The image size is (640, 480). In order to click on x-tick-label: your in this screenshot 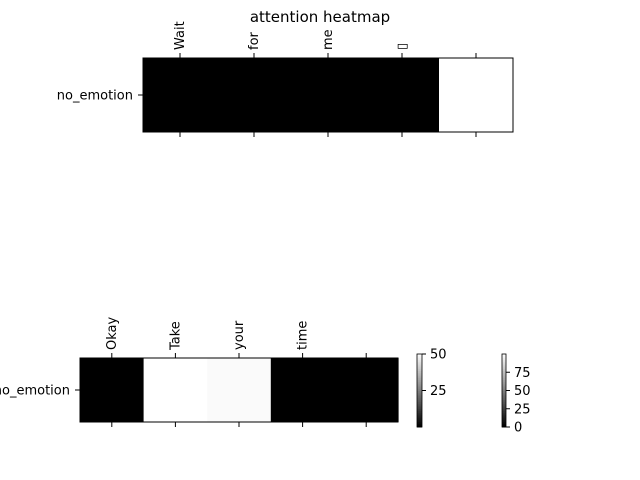, I will do `click(239, 335)`.